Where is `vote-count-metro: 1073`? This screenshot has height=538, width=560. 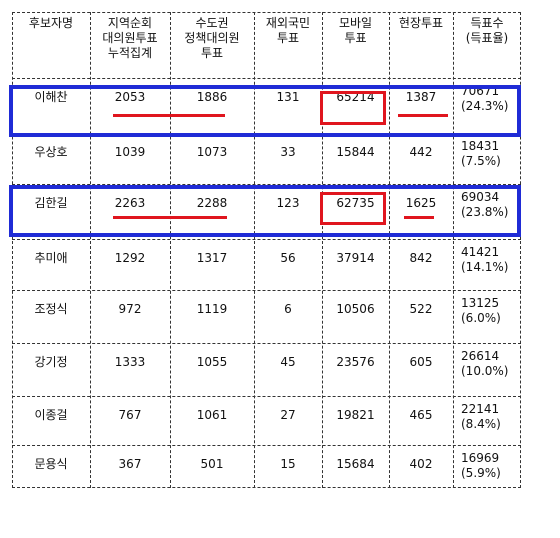 vote-count-metro: 1073 is located at coordinates (212, 152).